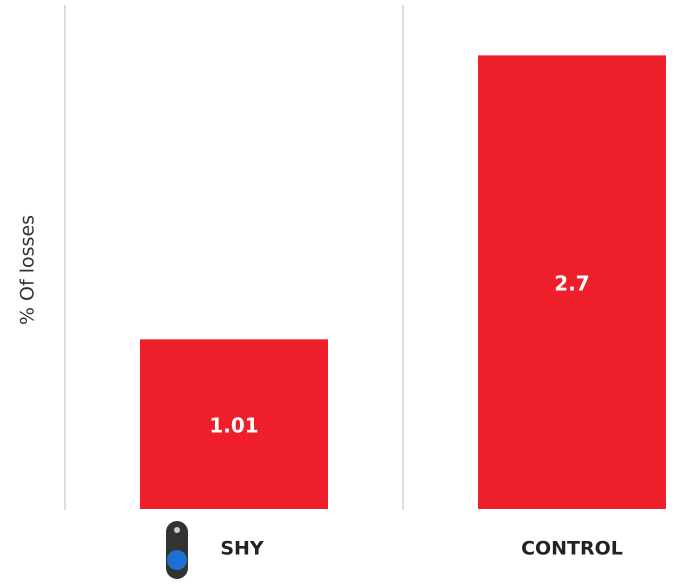 This screenshot has width=700, height=584. What do you see at coordinates (572, 549) in the screenshot?
I see `x-tick-label: CONTROL` at bounding box center [572, 549].